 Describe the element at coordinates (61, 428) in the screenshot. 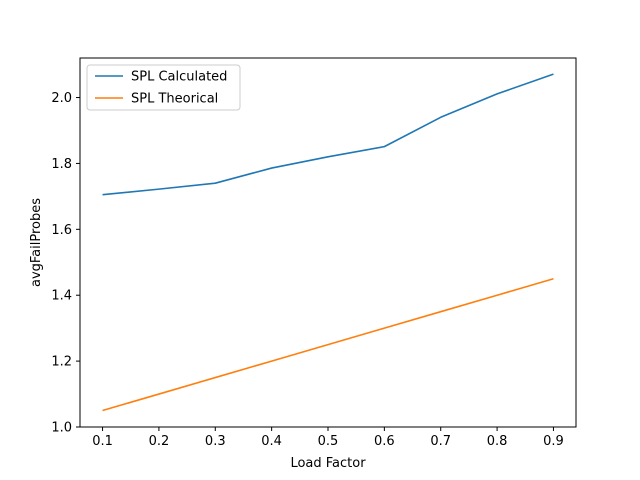

I see `y-tick-label: 1.0` at that location.